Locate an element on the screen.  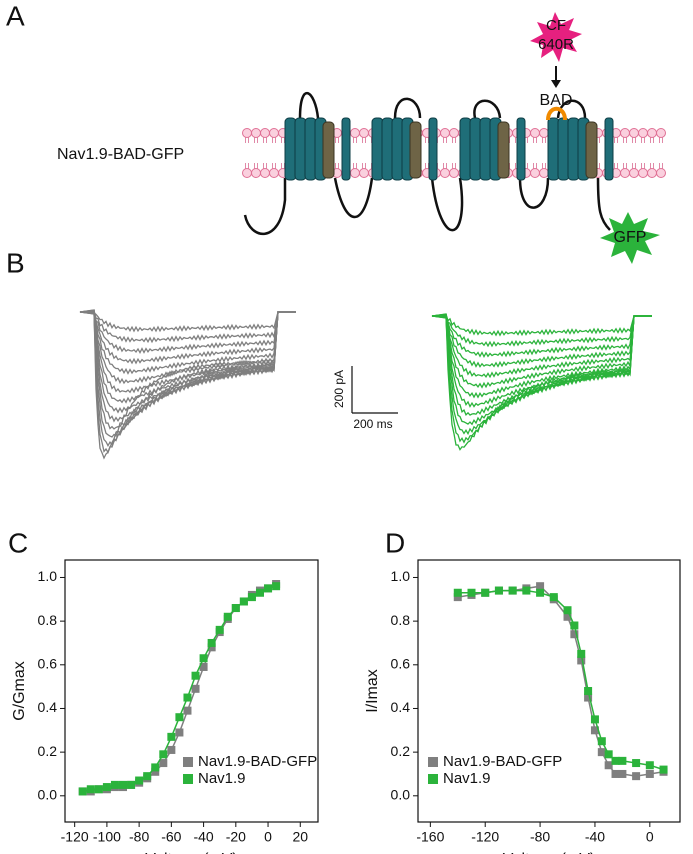
y-tick-label: 1.0 is located at coordinates (48, 576).